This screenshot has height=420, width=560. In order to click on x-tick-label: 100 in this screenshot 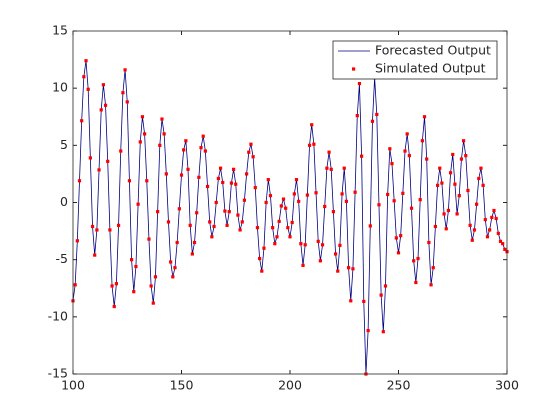, I will do `click(73, 385)`.